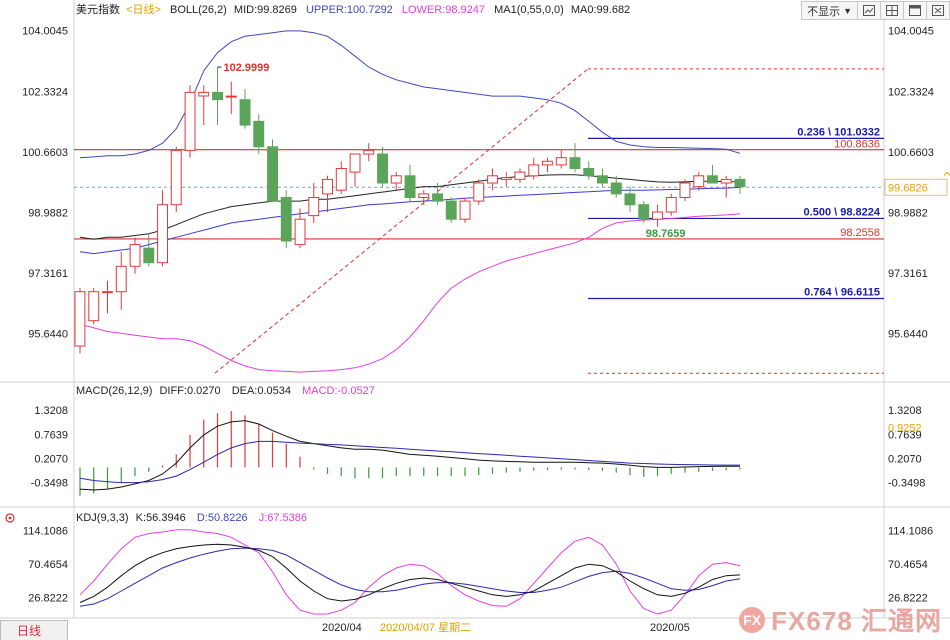  Describe the element at coordinates (868, 10) in the screenshot. I see `chart-icon` at that location.